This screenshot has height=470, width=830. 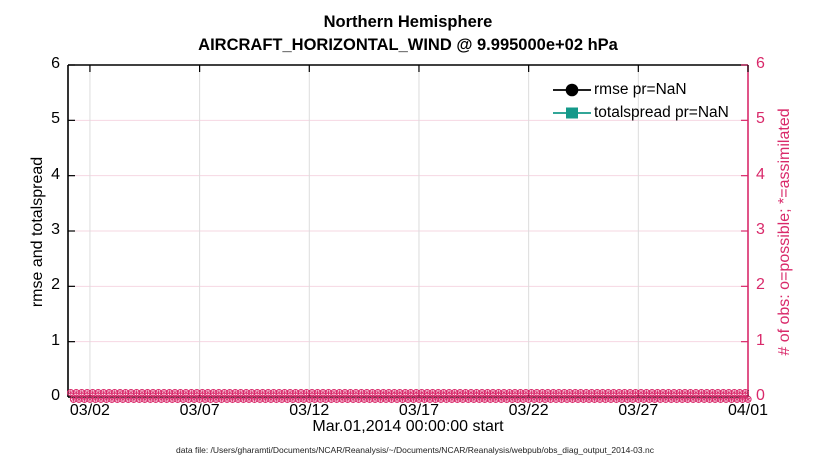 What do you see at coordinates (661, 112) in the screenshot?
I see `legend-label-totalspread: totalspread pr=NaN` at bounding box center [661, 112].